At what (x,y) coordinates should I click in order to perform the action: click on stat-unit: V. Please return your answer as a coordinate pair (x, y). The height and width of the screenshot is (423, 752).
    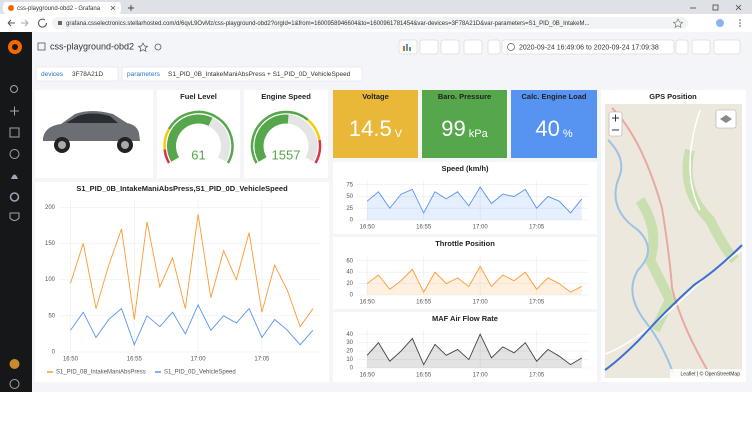
    Looking at the image, I should click on (399, 134).